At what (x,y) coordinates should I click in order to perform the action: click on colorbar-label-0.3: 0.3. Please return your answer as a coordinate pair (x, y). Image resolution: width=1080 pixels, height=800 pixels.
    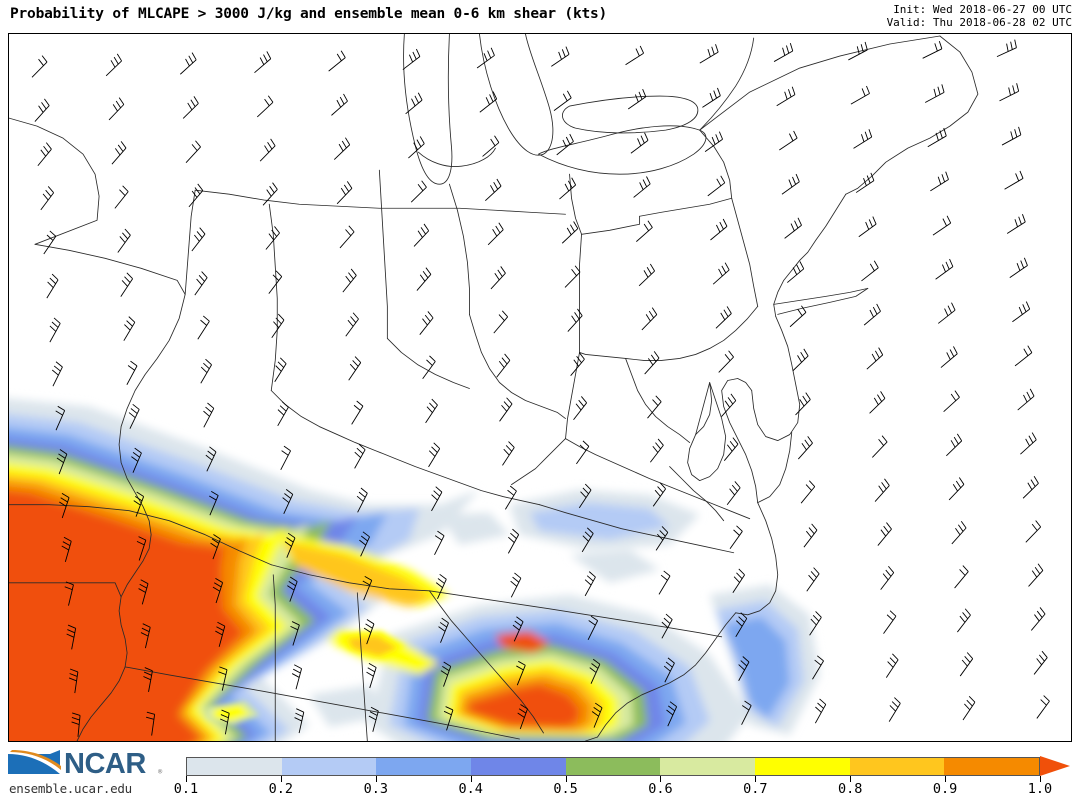
    Looking at the image, I should click on (375, 789).